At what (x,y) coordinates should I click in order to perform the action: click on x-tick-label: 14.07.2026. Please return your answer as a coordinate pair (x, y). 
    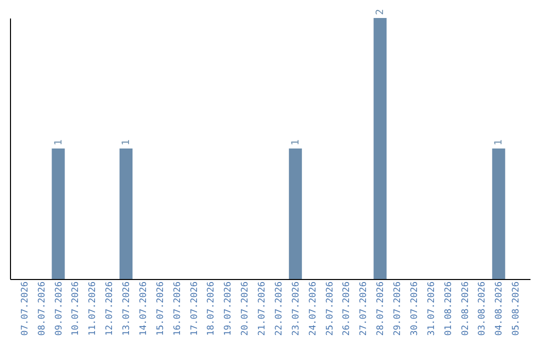
    Looking at the image, I should click on (143, 309).